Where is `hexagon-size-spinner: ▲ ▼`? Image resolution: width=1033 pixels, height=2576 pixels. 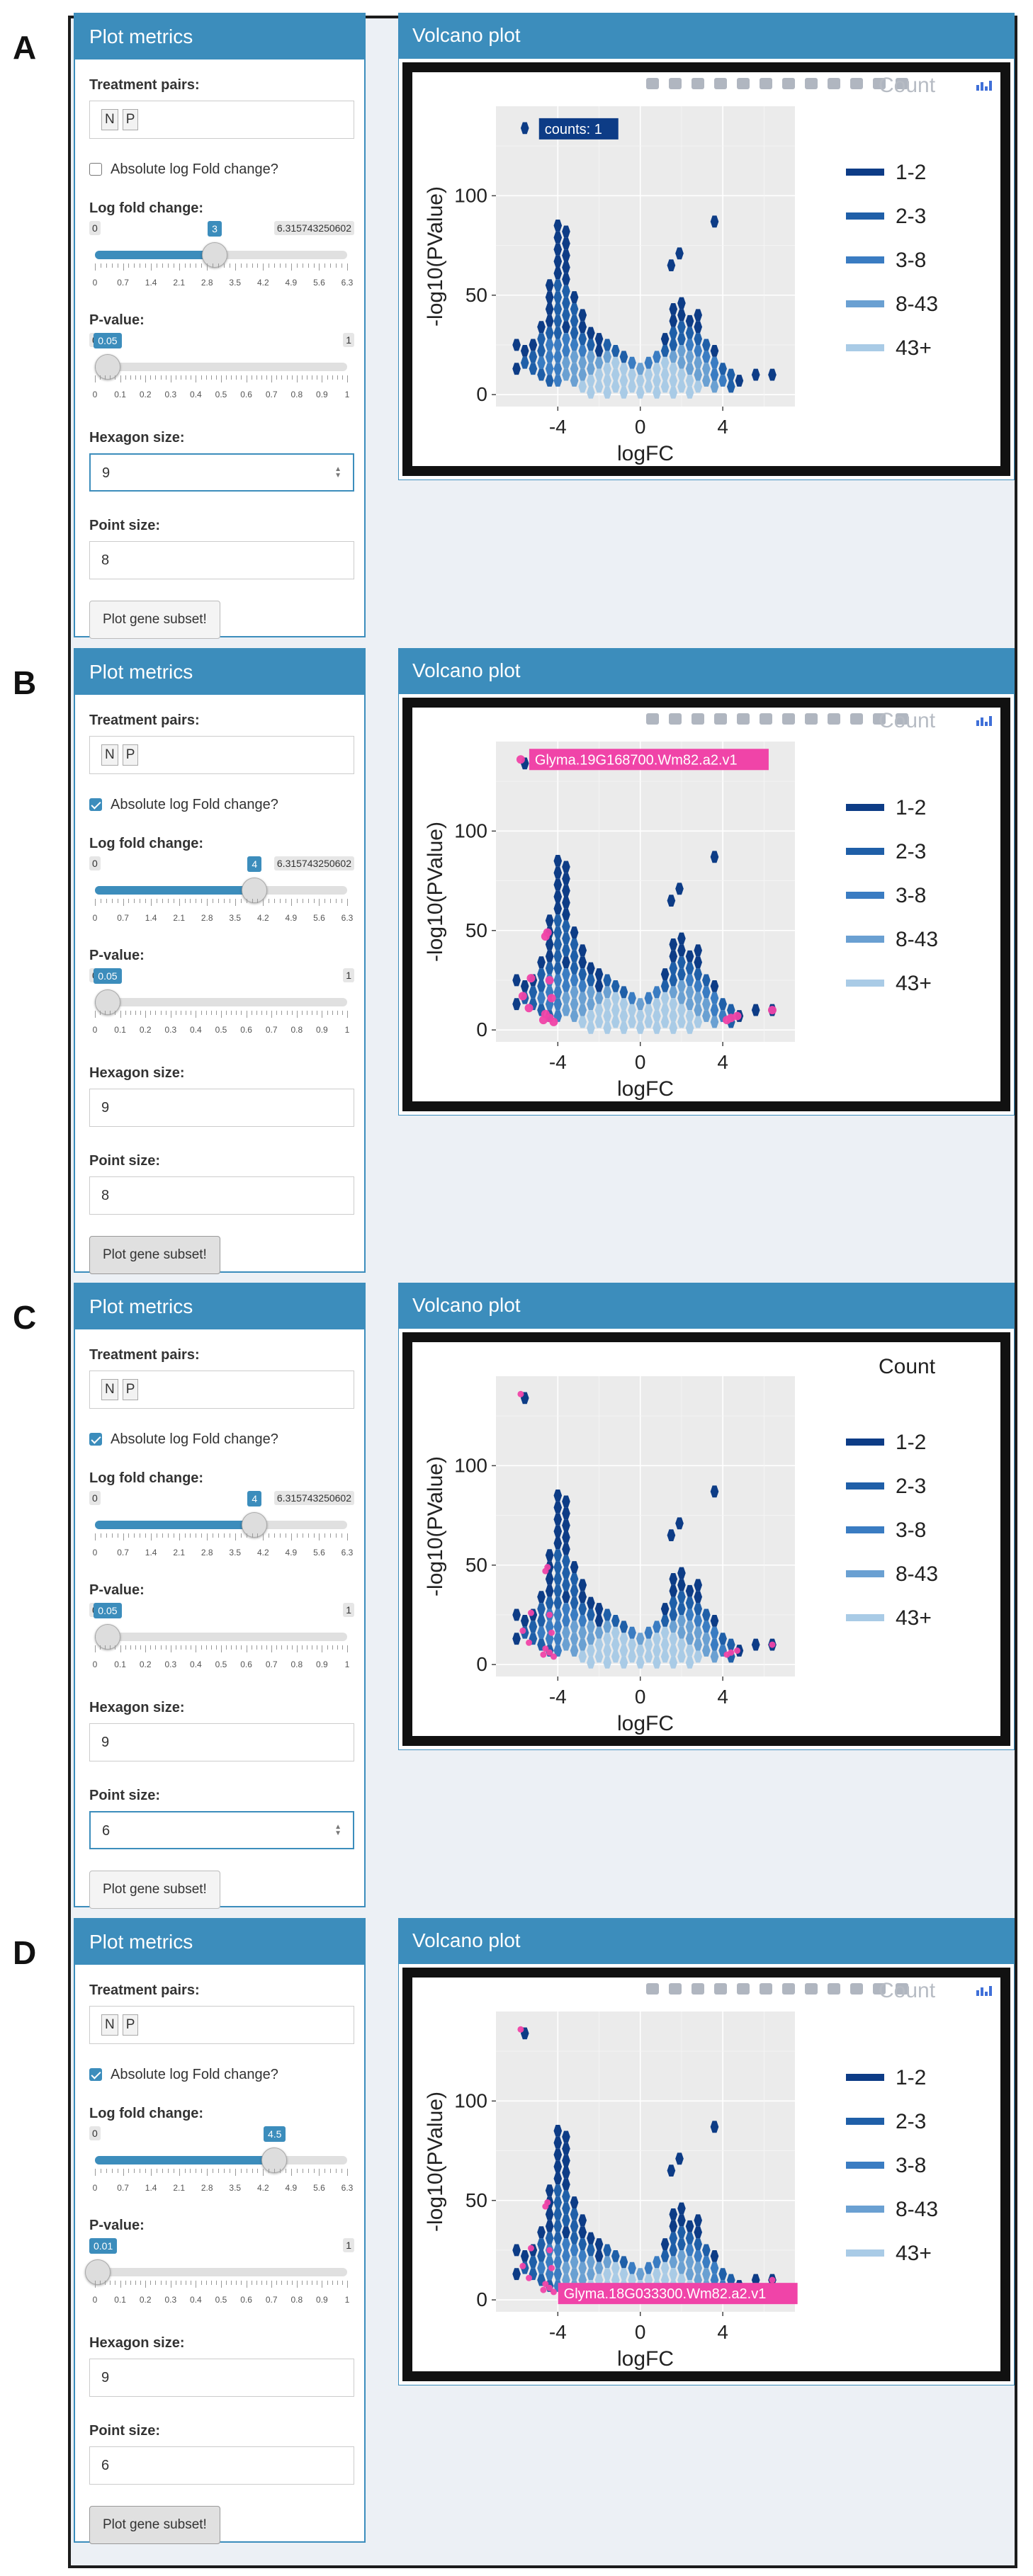 hexagon-size-spinner: ▲ ▼ is located at coordinates (337, 472).